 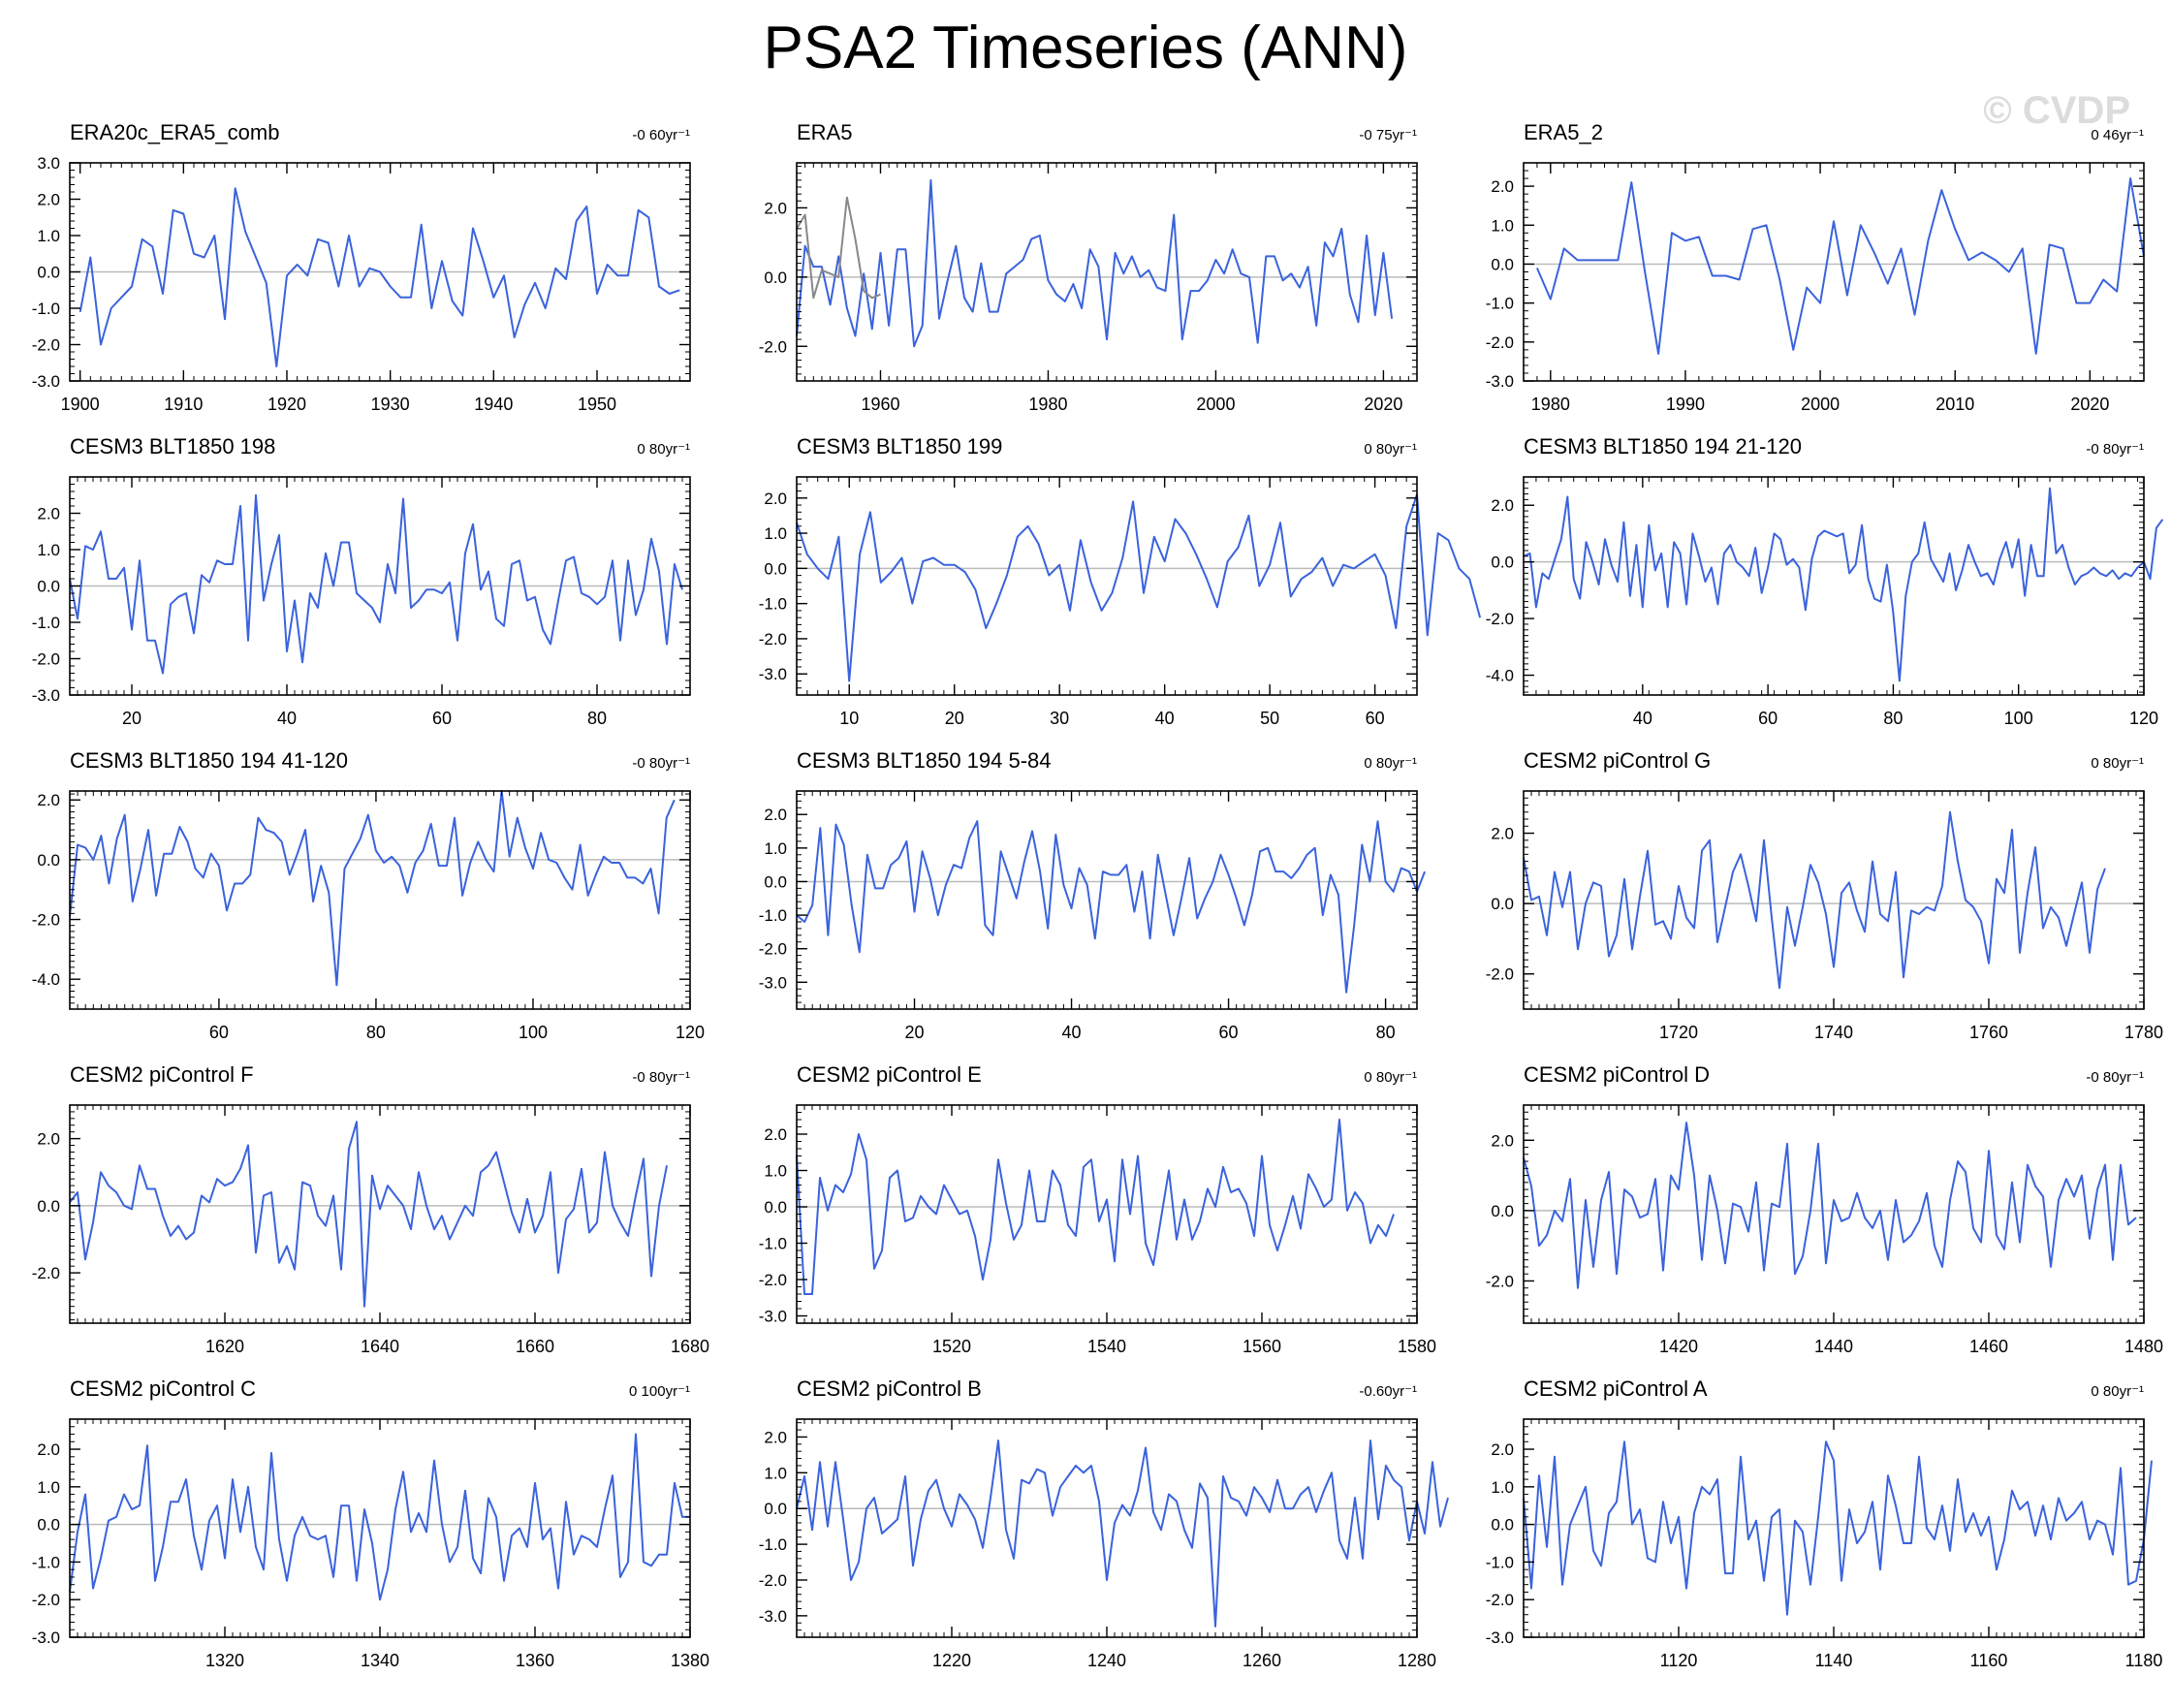 What do you see at coordinates (690, 1346) in the screenshot?
I see `x-tick-label: 1680` at bounding box center [690, 1346].